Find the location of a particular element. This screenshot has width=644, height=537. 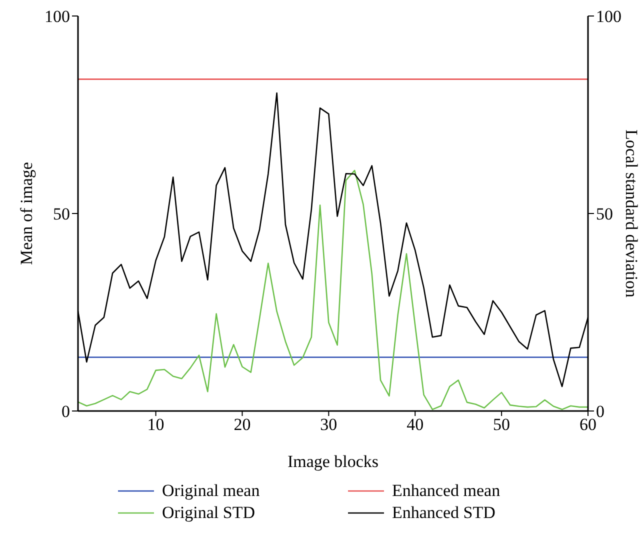

x-tick-label: 10 is located at coordinates (155, 424).